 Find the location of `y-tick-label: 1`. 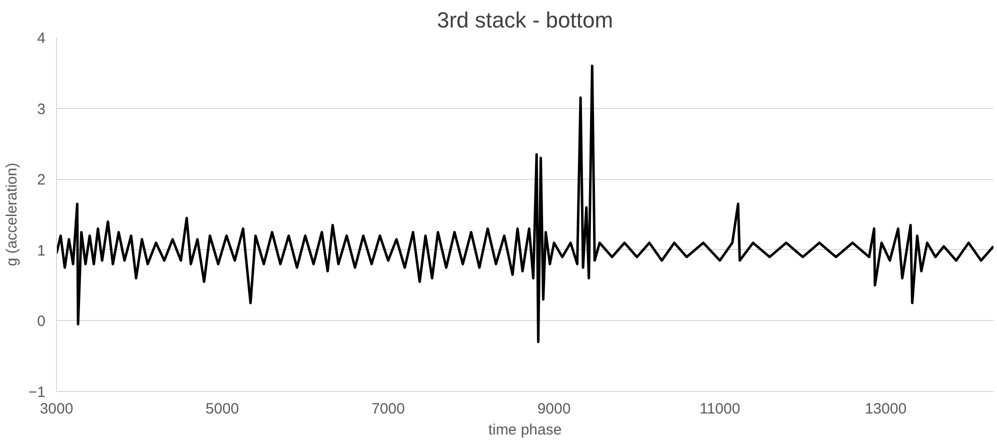

y-tick-label: 1 is located at coordinates (41, 251).